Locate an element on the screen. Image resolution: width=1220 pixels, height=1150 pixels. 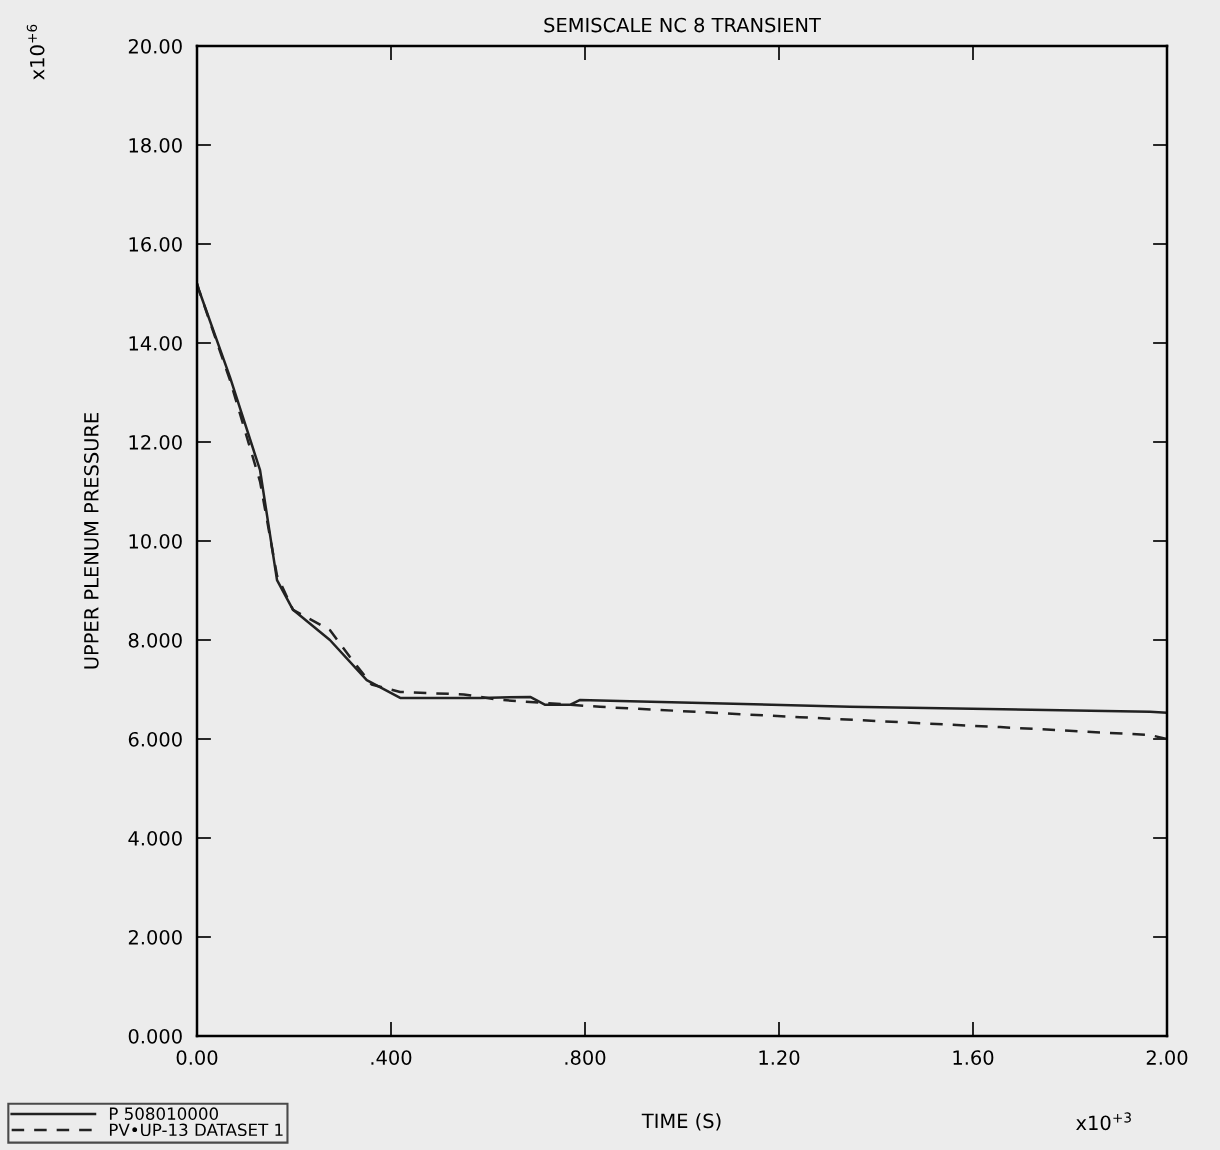
y-tick-label: 10.00 is located at coordinates (155, 541).